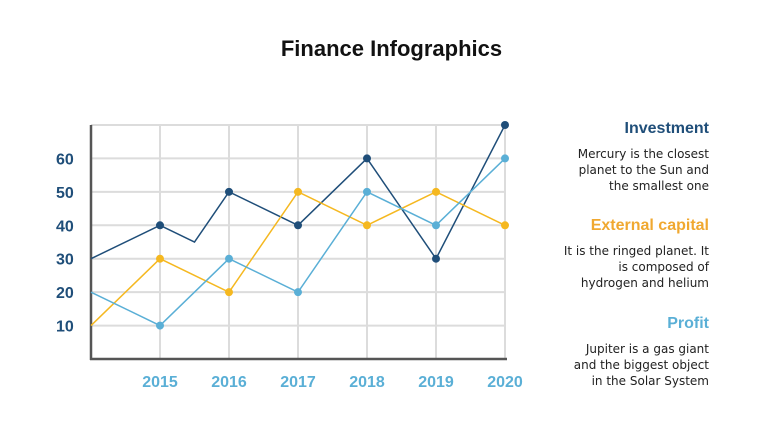 Image resolution: width=783 pixels, height=440 pixels. Describe the element at coordinates (65, 260) in the screenshot. I see `y-tick-label: 30` at that location.